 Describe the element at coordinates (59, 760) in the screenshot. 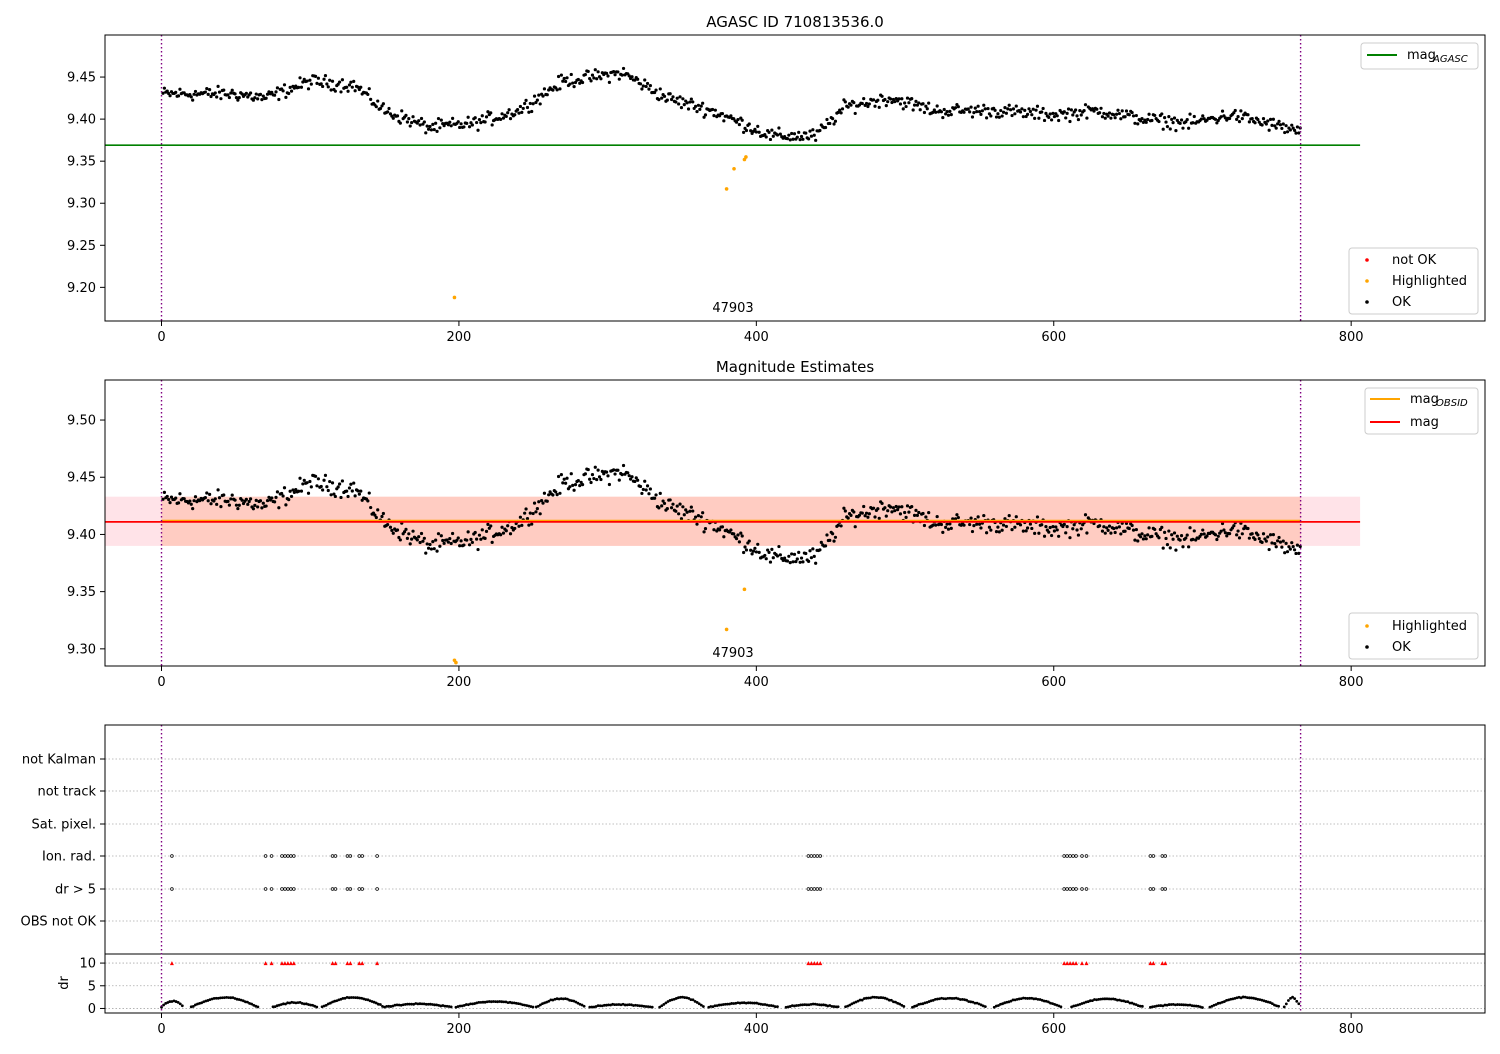

I see `flag-label-0: not Kalman` at that location.